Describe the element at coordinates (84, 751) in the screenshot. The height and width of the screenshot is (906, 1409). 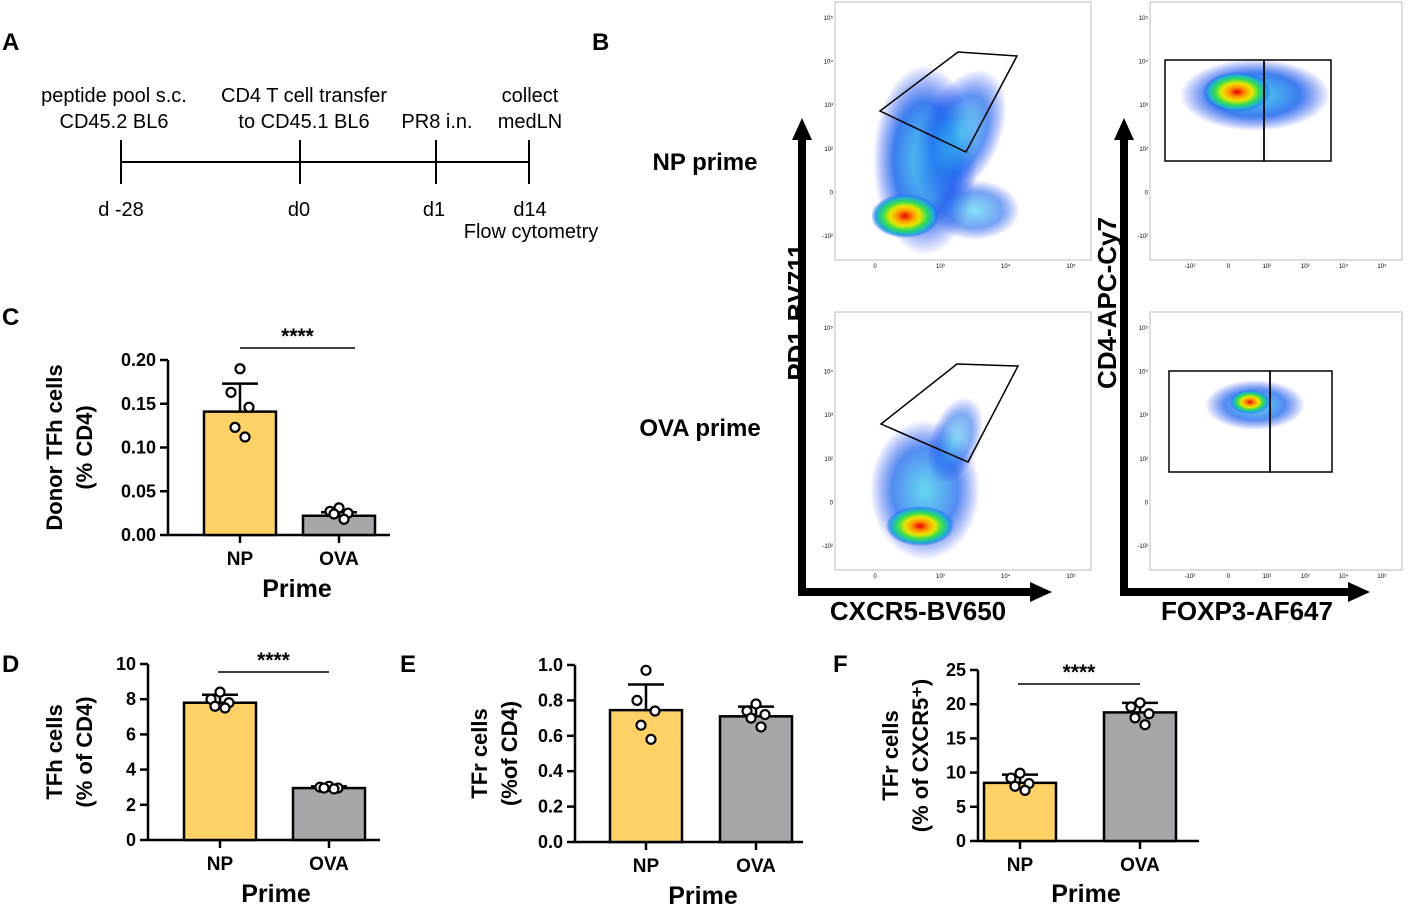
I see `y-axis-title: (% of CD4)` at that location.